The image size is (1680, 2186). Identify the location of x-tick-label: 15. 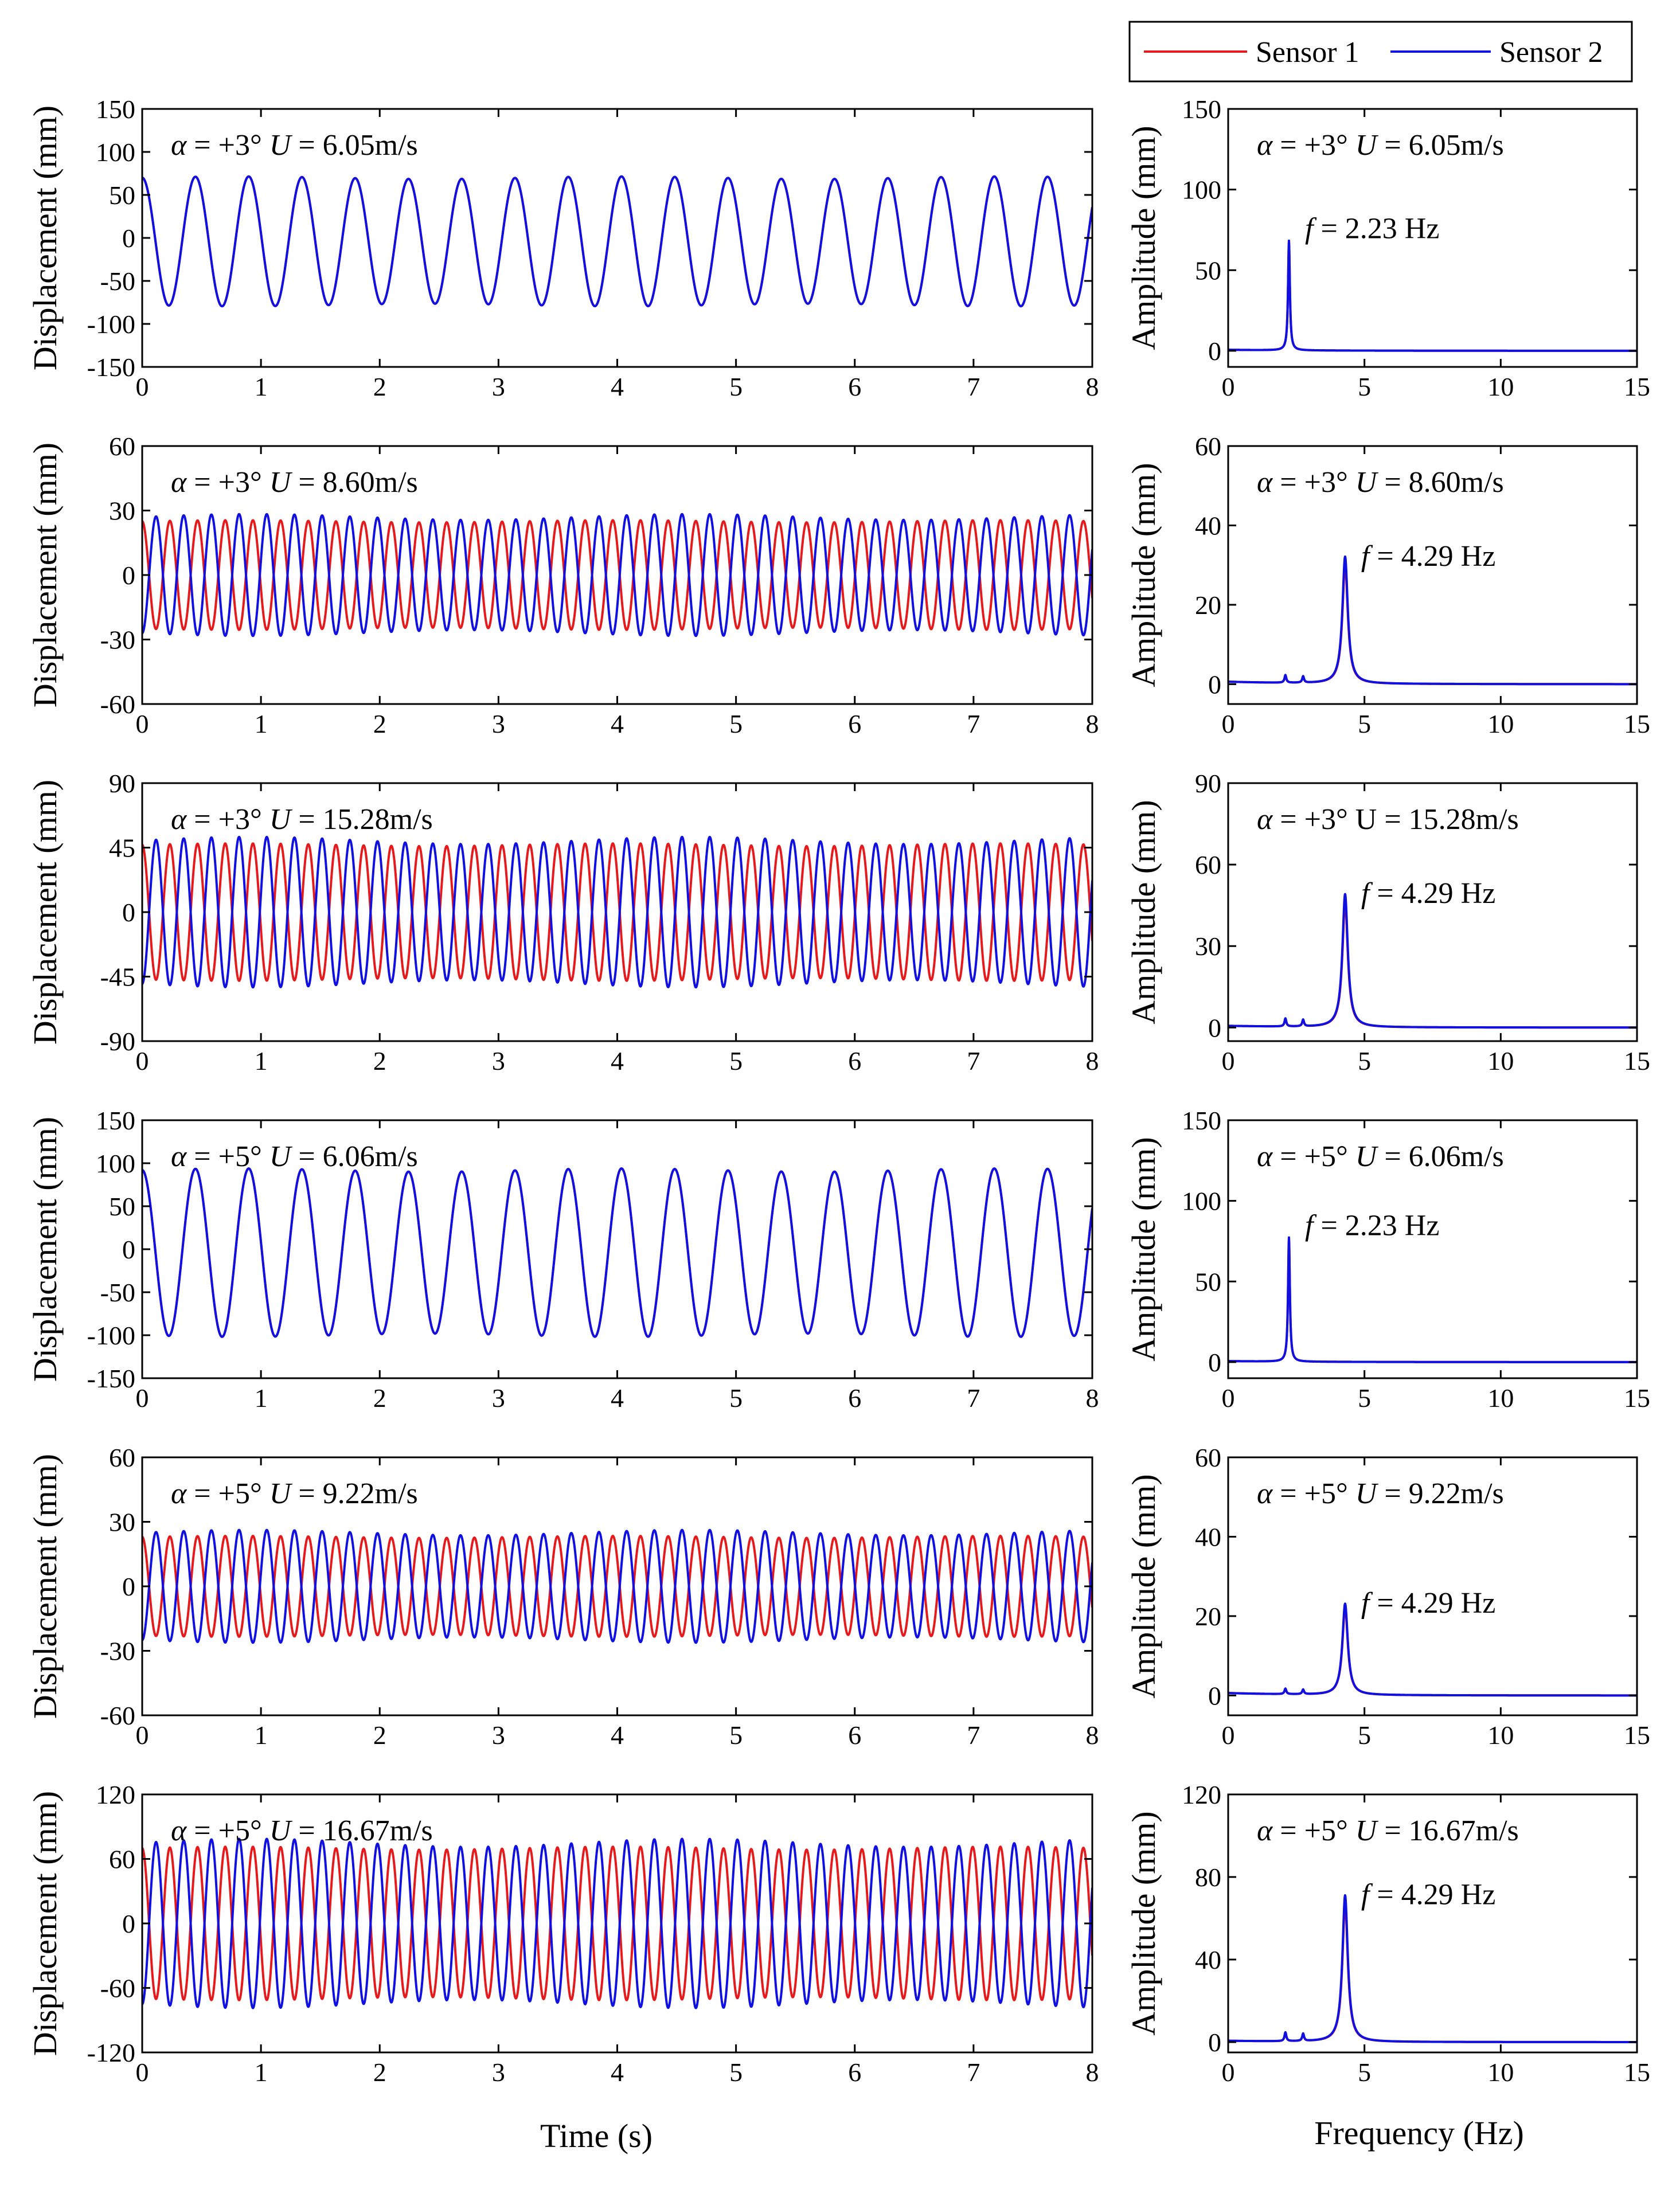
(1637, 2072).